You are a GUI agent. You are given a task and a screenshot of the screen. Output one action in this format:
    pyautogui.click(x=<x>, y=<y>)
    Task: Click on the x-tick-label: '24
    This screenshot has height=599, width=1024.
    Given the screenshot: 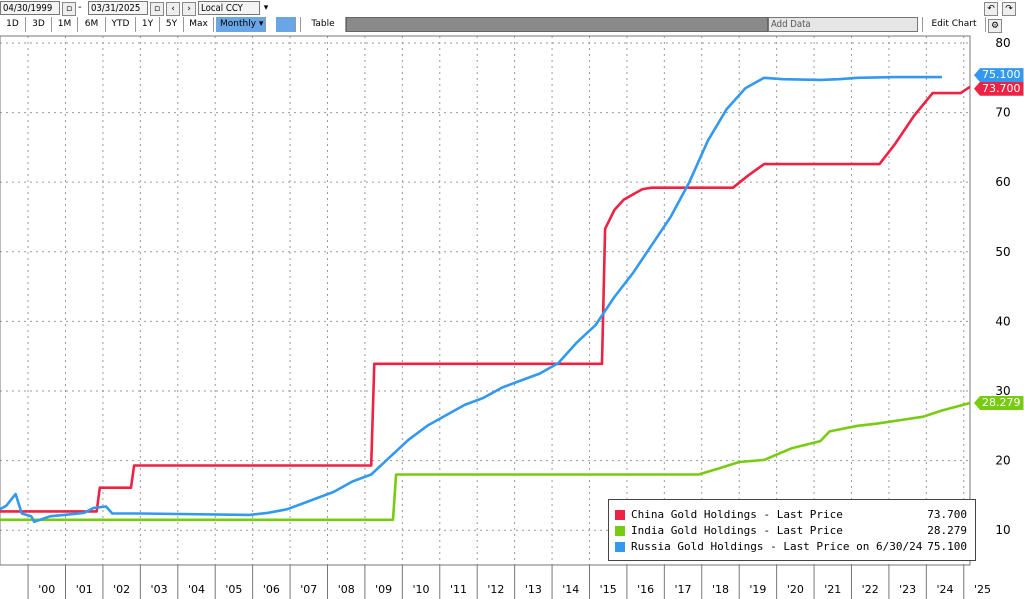 What is the action you would take?
    pyautogui.click(x=945, y=589)
    